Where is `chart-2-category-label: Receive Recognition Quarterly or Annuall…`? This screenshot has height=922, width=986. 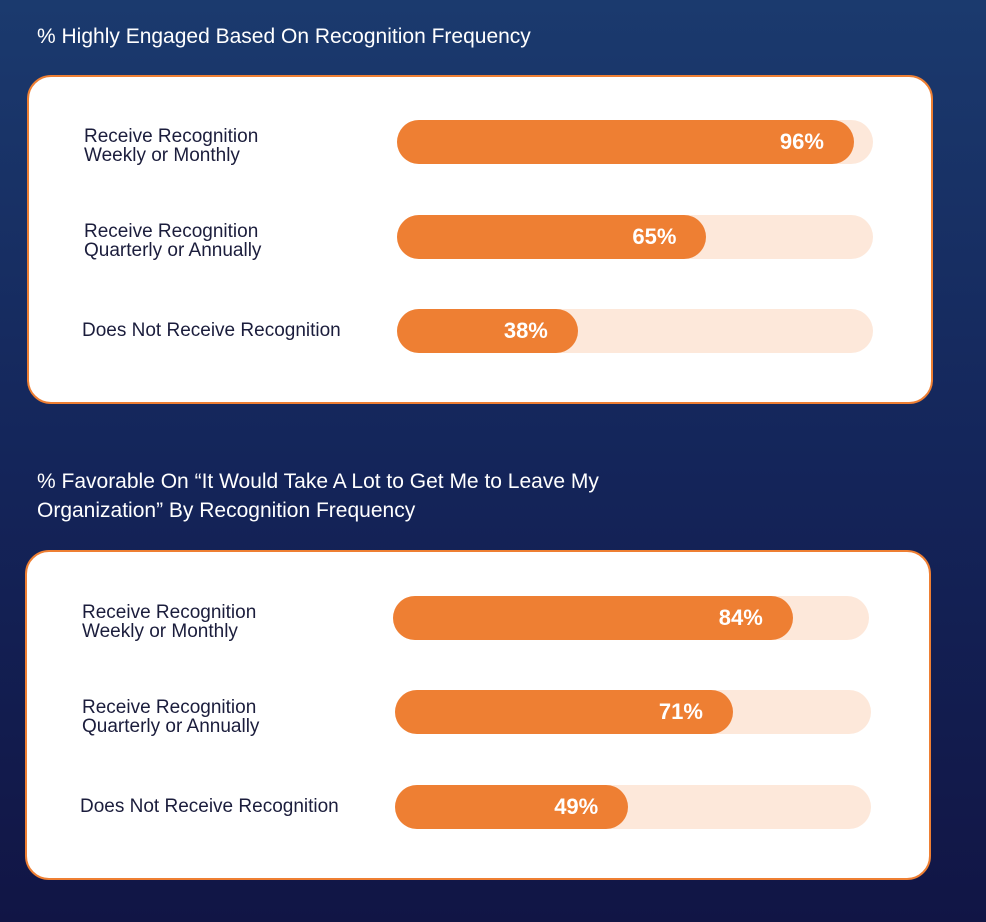
chart-2-category-label: Receive Recognition Quarterly or Annuall… is located at coordinates (171, 717).